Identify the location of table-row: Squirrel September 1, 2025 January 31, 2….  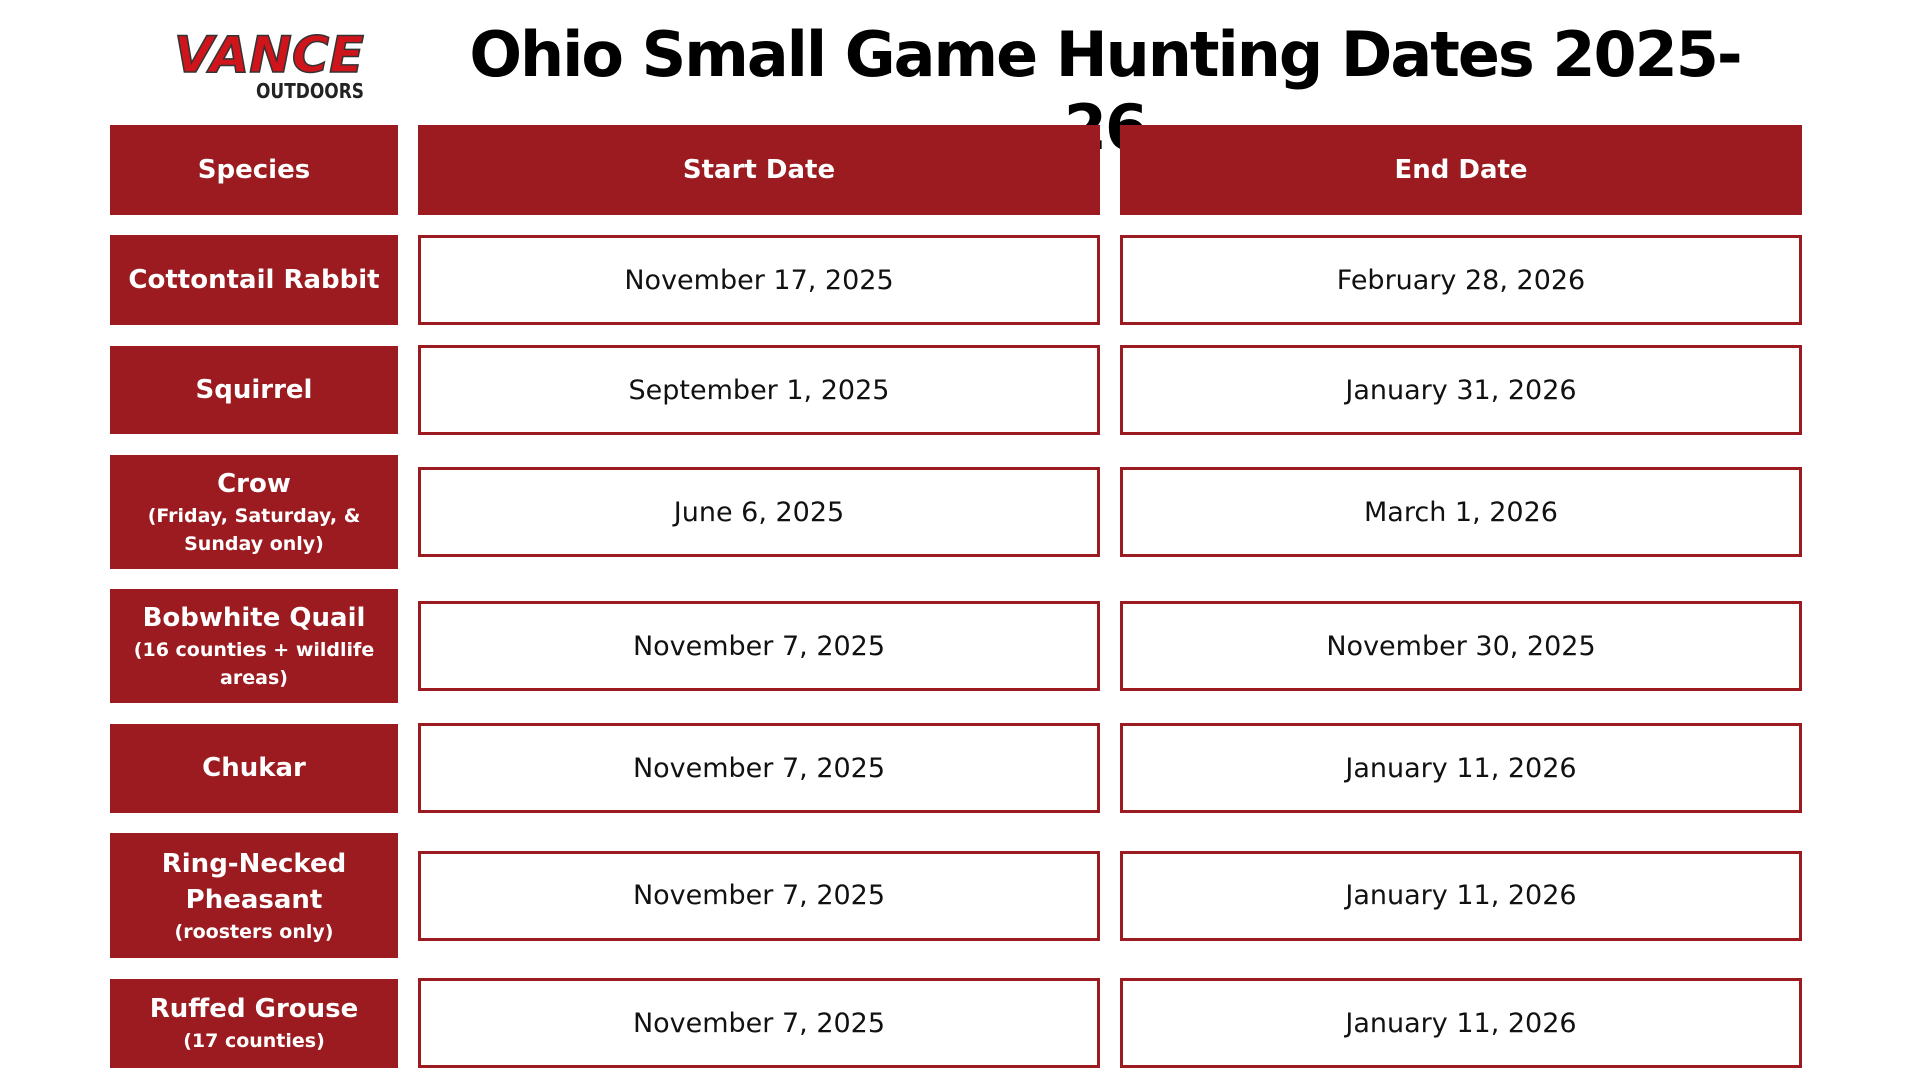
(957, 390).